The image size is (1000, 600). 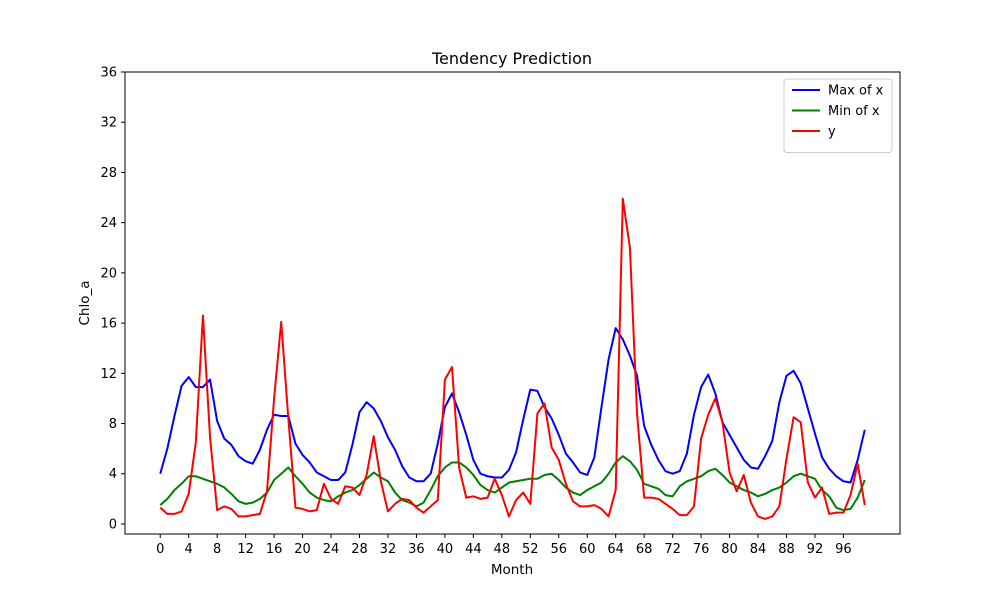 I want to click on y-tick-label: 36, so click(x=108, y=73).